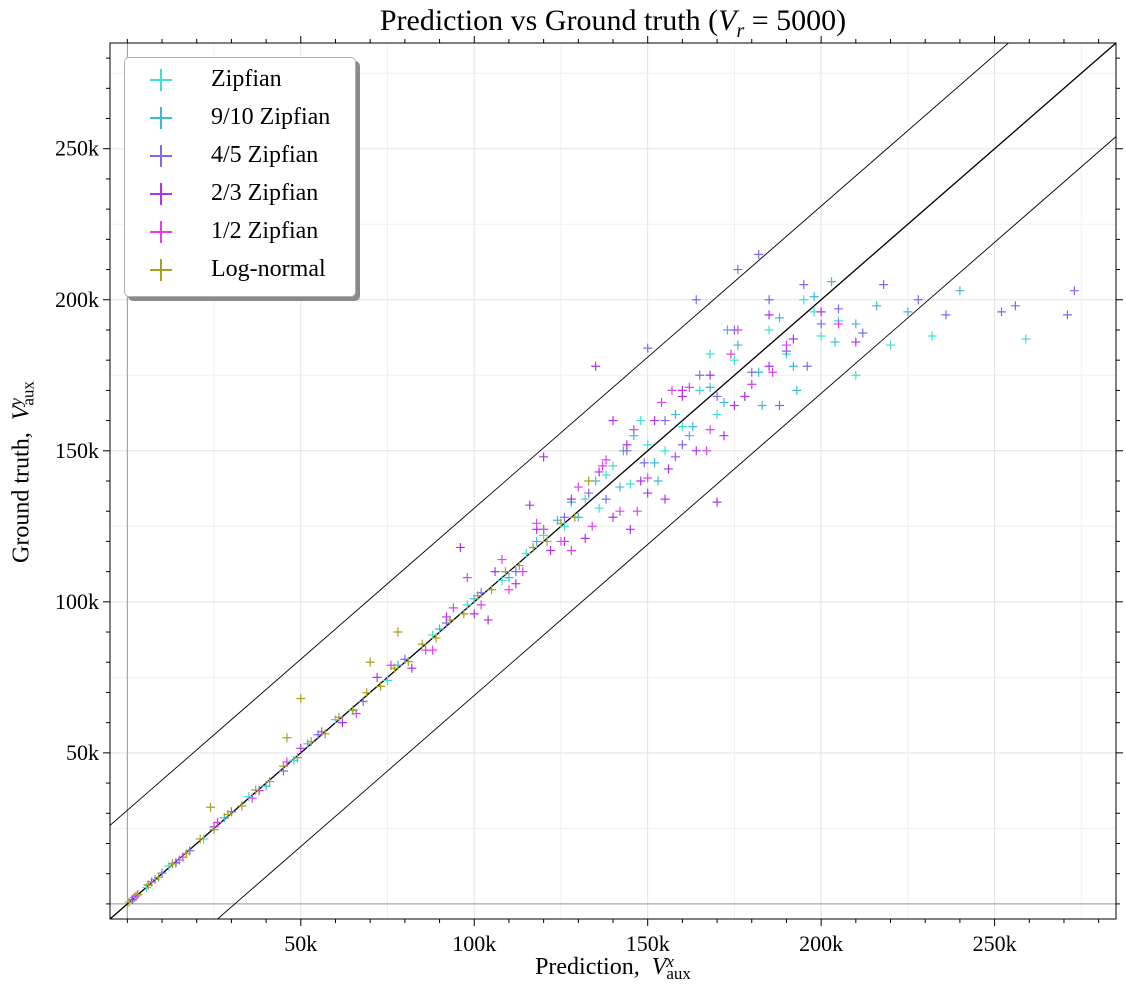  What do you see at coordinates (82, 752) in the screenshot?
I see `y-tick-label: 50k` at bounding box center [82, 752].